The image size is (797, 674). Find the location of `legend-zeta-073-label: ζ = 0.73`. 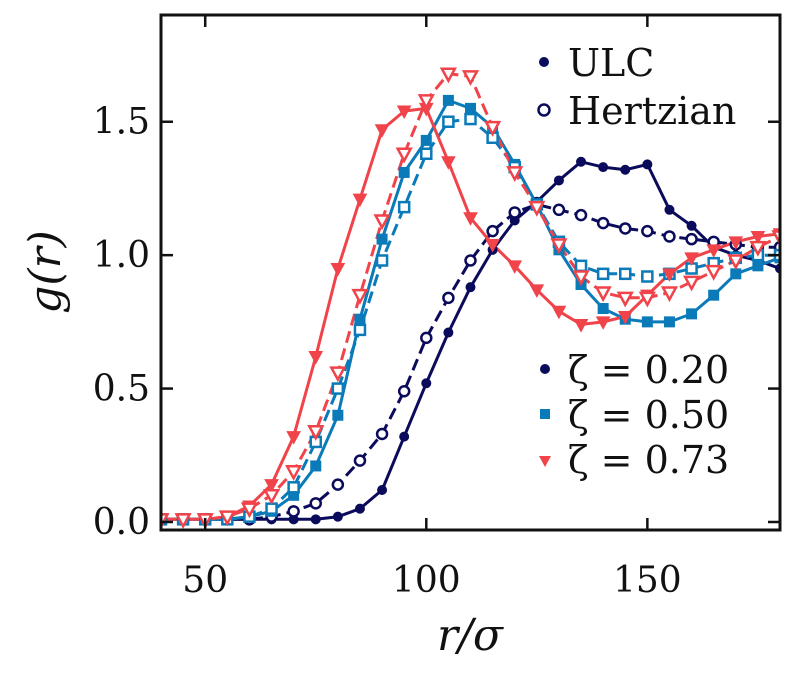

legend-zeta-073-label: ζ = 0.73 is located at coordinates (648, 460).